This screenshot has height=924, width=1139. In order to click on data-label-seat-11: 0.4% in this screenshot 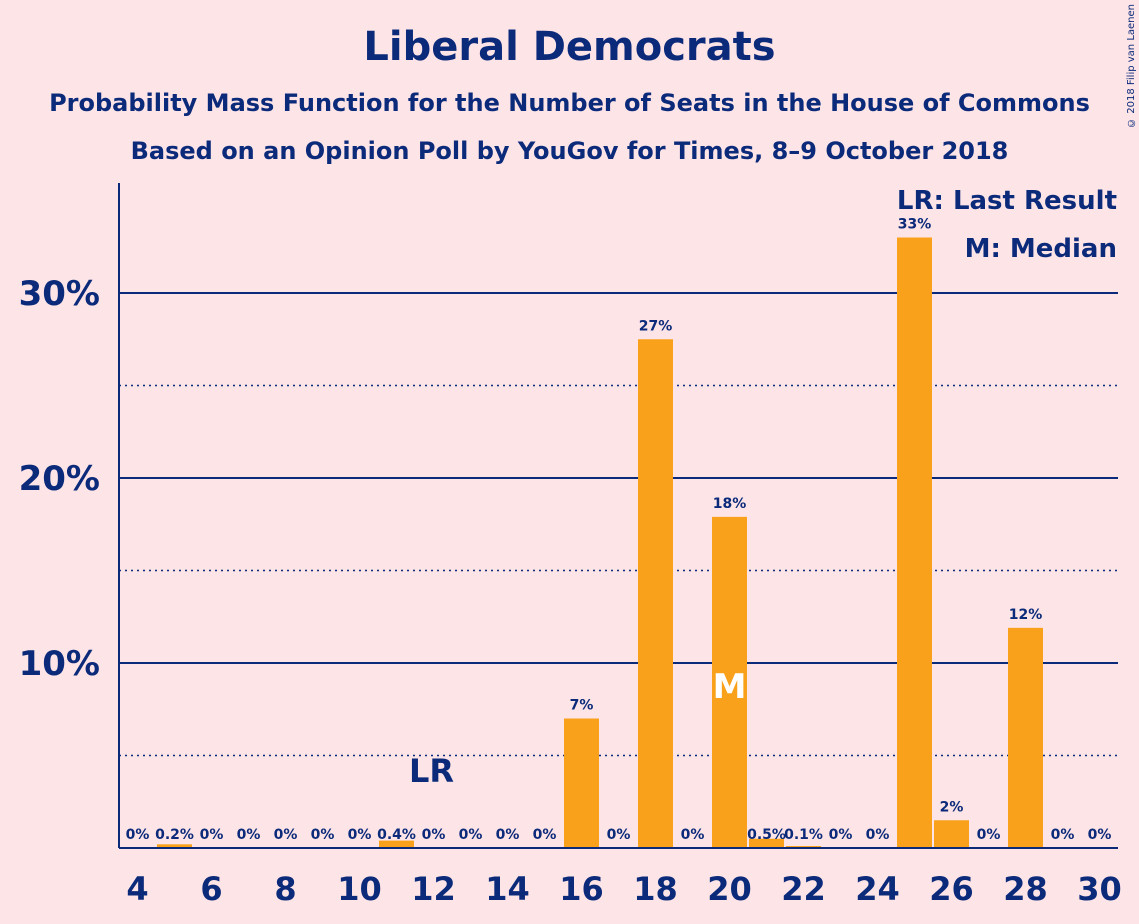, I will do `click(396, 835)`.